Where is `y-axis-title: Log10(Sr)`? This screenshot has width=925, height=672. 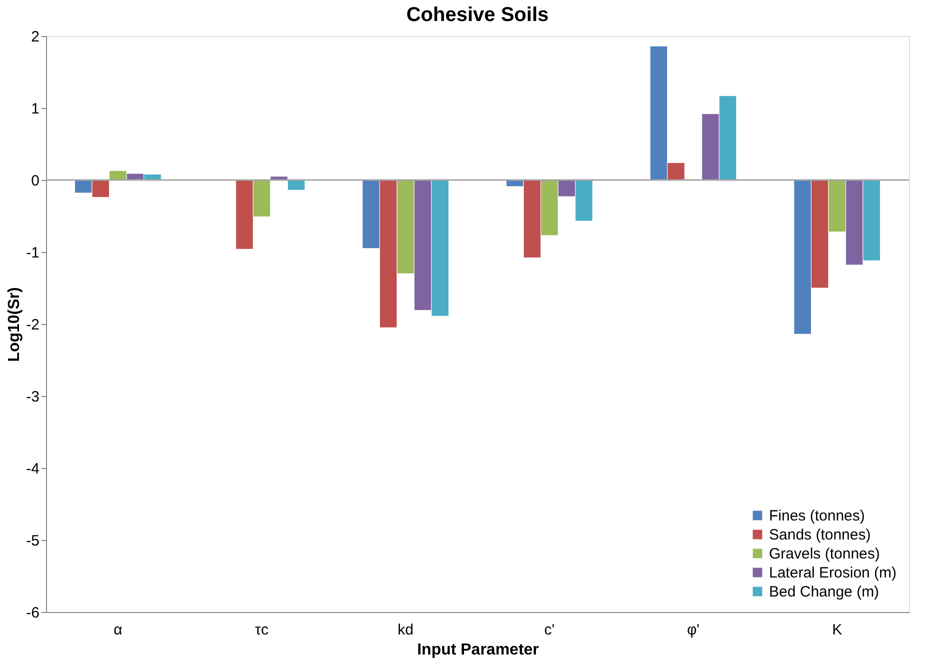
y-axis-title: Log10(Sr) is located at coordinates (15, 324).